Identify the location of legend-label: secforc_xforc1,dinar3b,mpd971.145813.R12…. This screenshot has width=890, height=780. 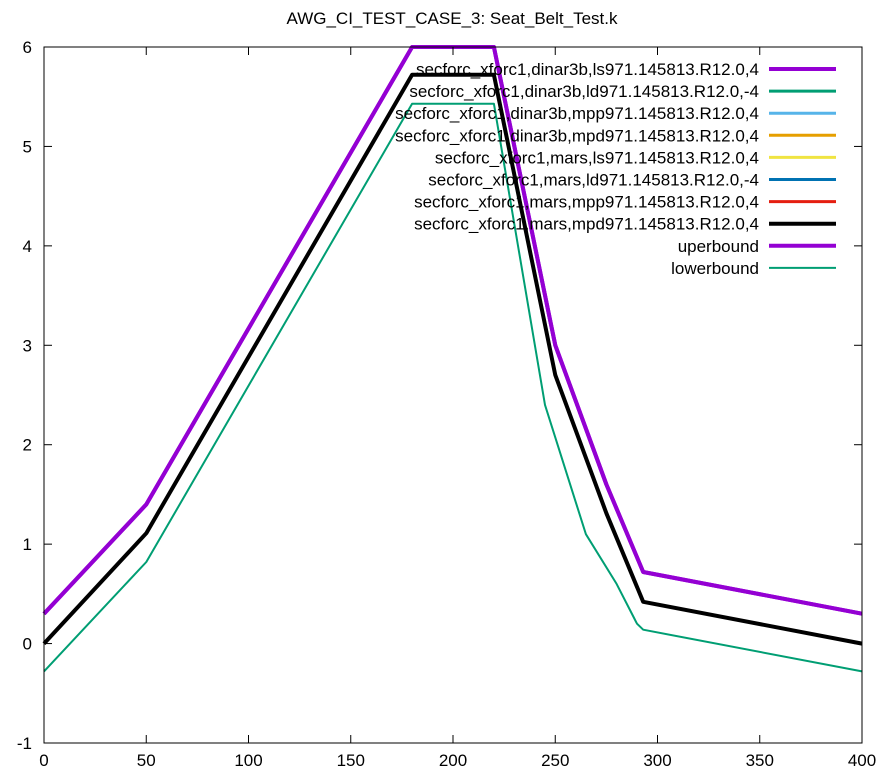
(577, 135).